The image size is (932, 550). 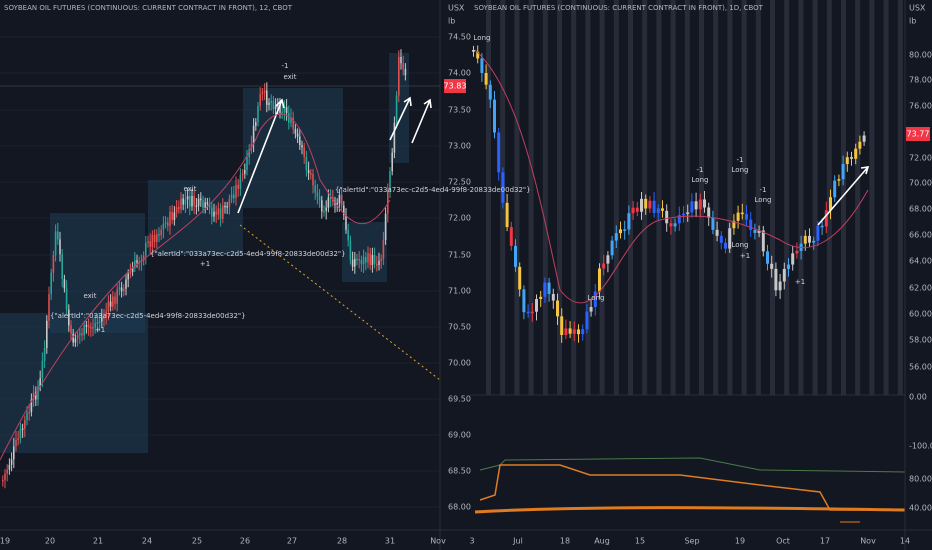 What do you see at coordinates (920, 55) in the screenshot?
I see `price-label: 80.00` at bounding box center [920, 55].